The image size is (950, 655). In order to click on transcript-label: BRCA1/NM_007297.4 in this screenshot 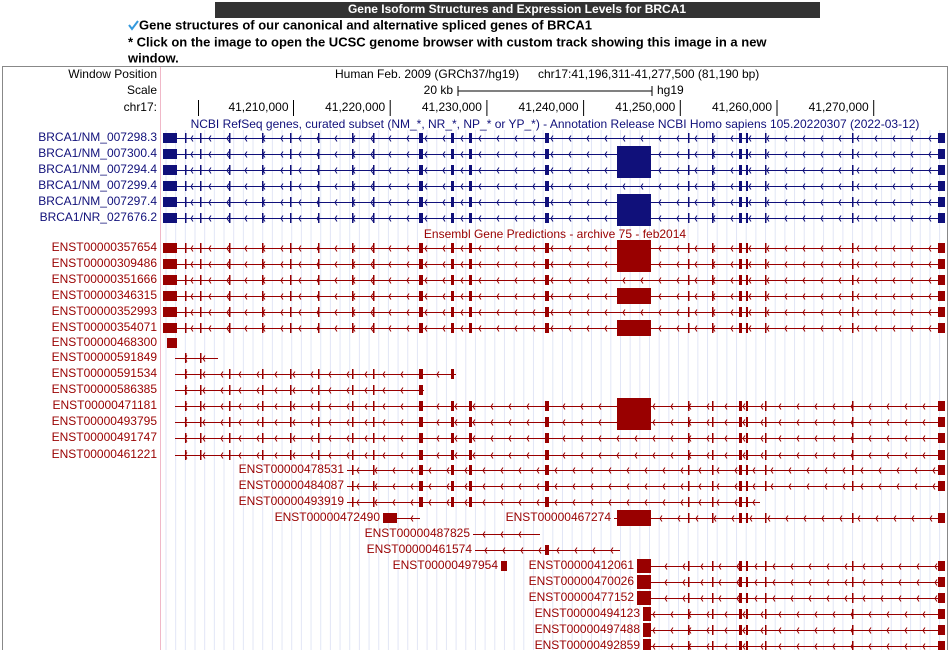, I will do `click(97, 201)`.